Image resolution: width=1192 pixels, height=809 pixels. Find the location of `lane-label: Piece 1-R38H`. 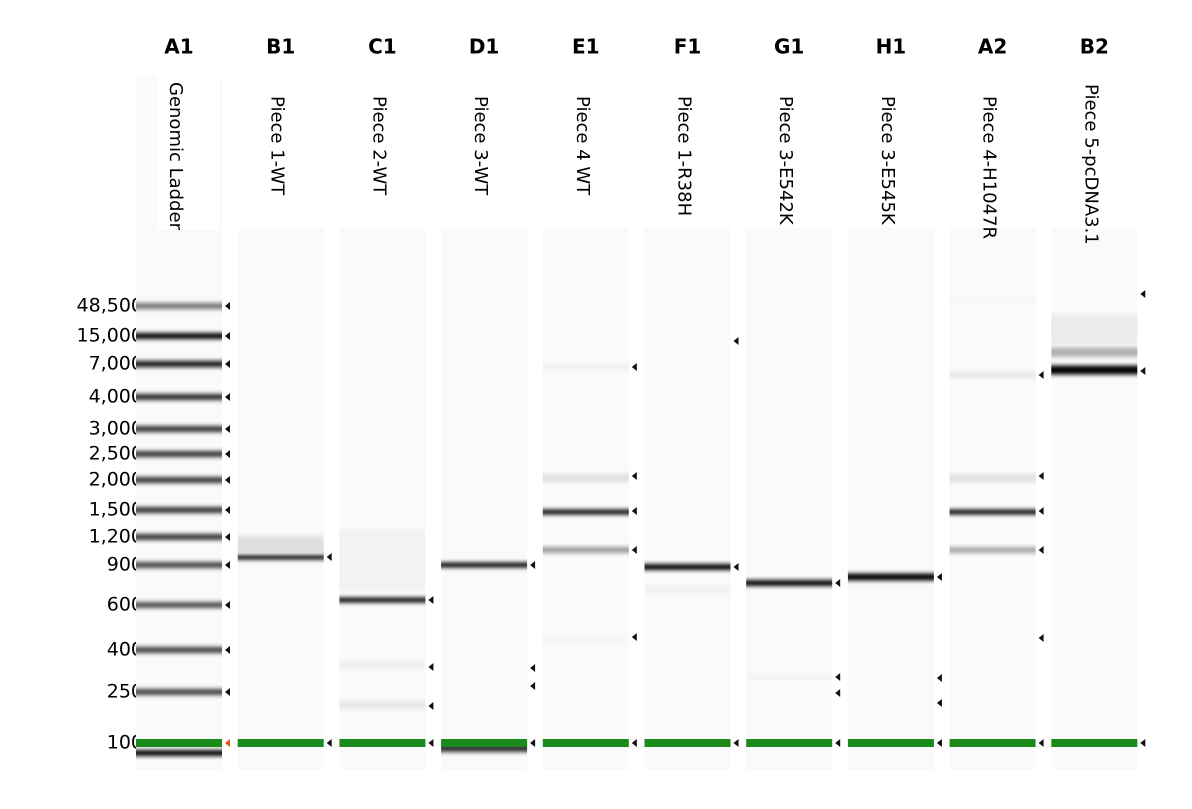

lane-label: Piece 1-R38H is located at coordinates (684, 156).